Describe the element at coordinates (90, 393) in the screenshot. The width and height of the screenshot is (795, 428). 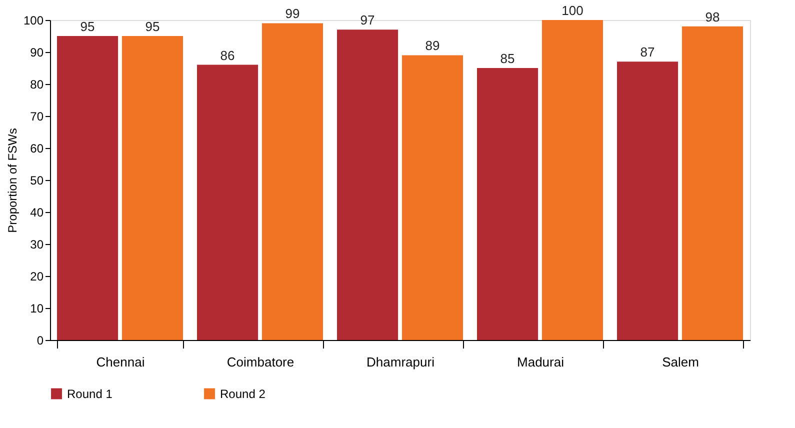
I see `legend-label: Round 1` at that location.